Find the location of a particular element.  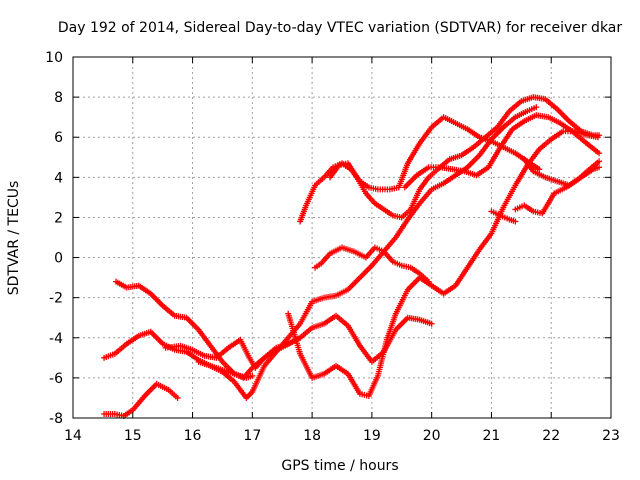

x-tick-label: 15 is located at coordinates (133, 436).